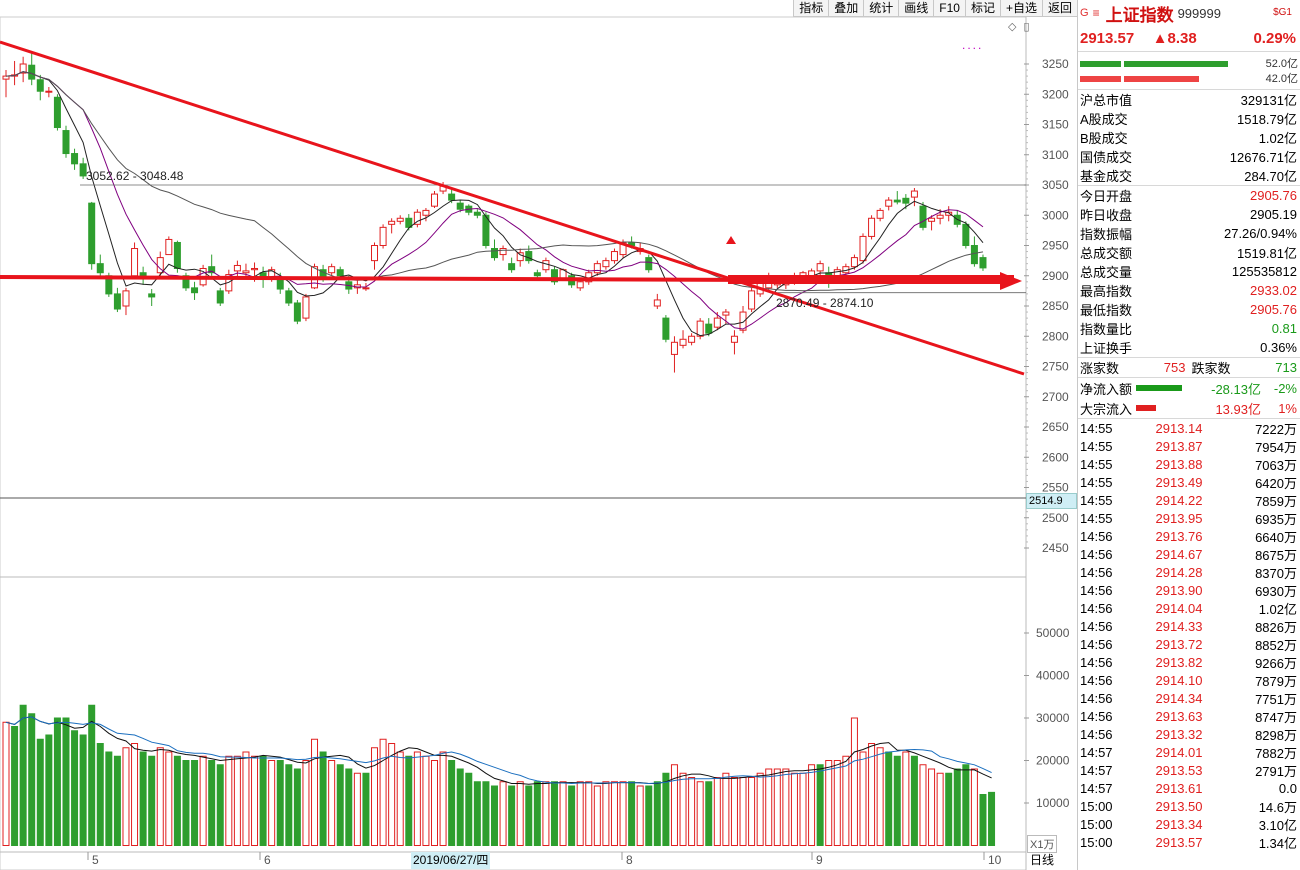 The width and height of the screenshot is (1300, 870). I want to click on toolbar-button-4: F10, so click(949, 8).